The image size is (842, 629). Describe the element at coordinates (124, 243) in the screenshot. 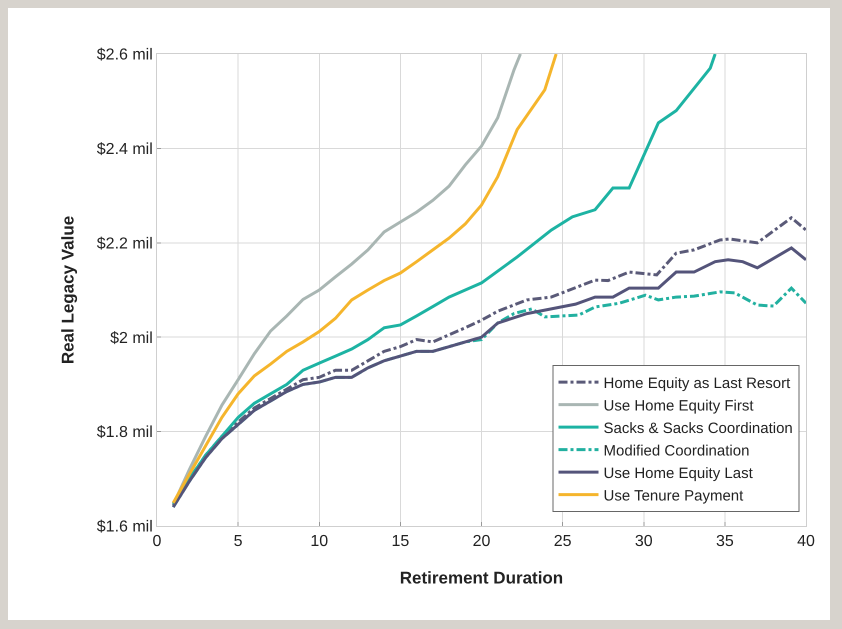

I see `y-tick-label: $2.2 mil` at that location.